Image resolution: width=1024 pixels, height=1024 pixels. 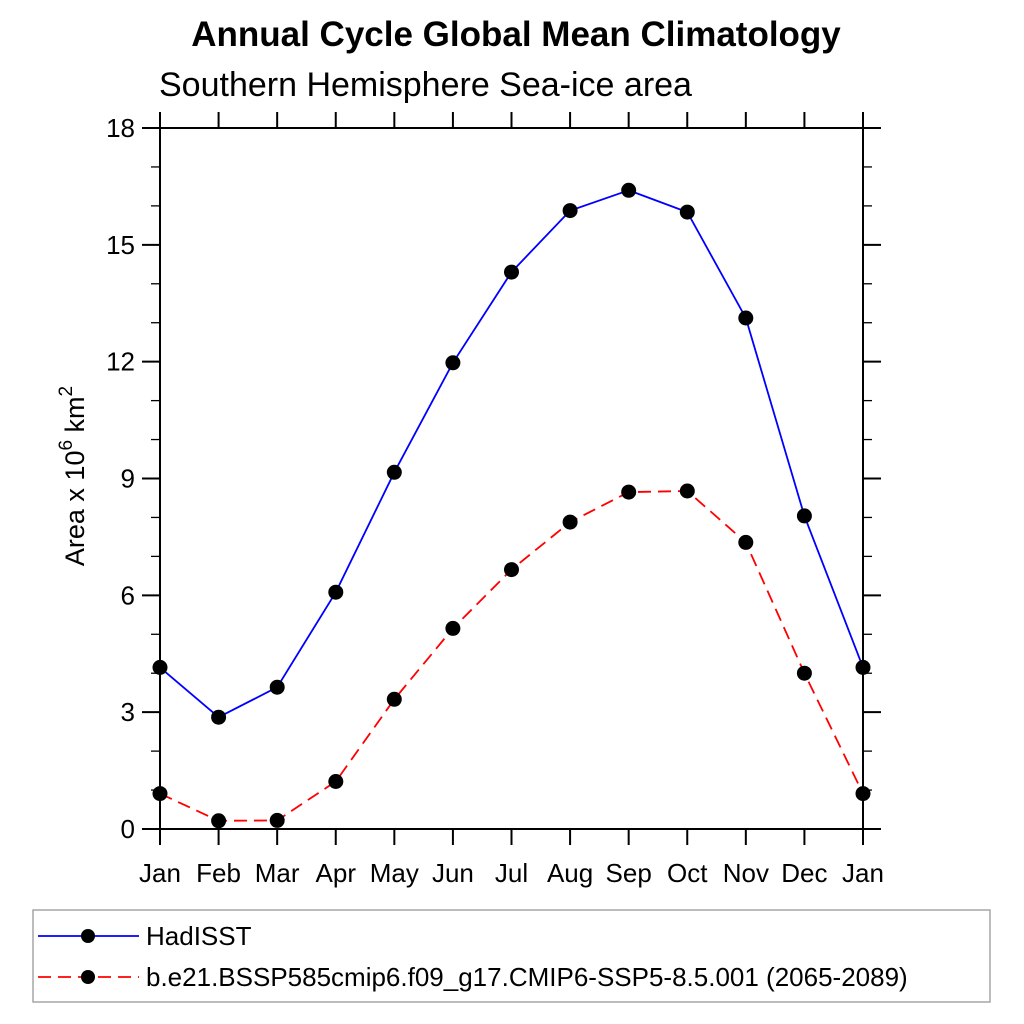 I want to click on x-tick-label: Dec, so click(x=804, y=873).